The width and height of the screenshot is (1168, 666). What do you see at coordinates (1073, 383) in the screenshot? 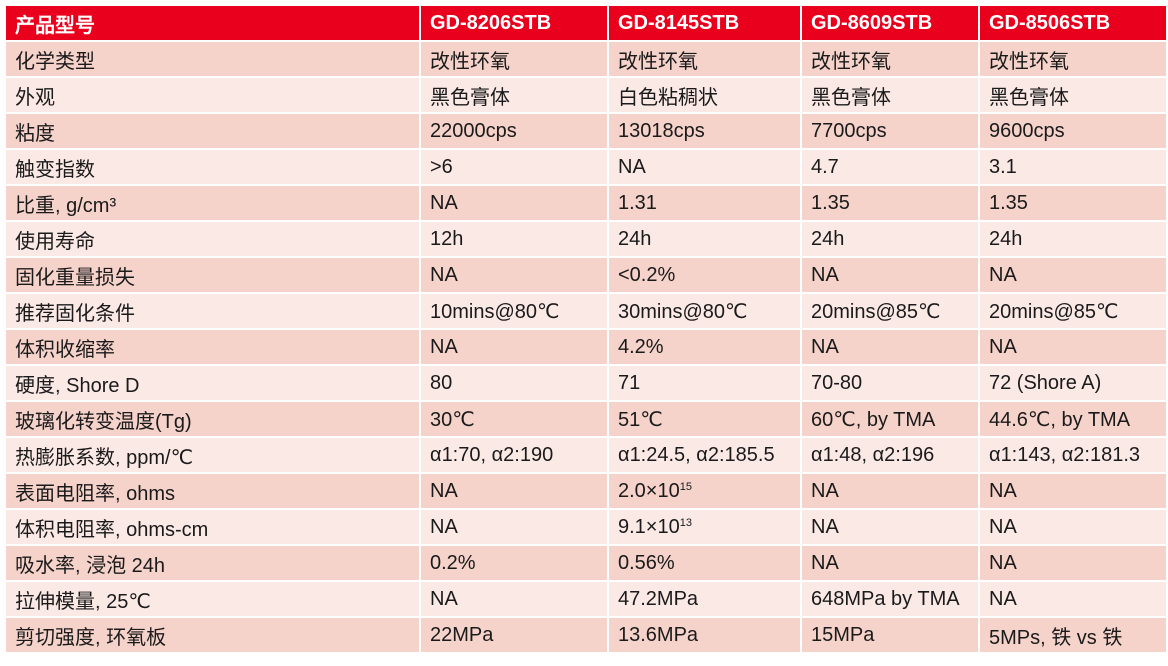
I see `table-cell: 72 (Shore A)` at bounding box center [1073, 383].